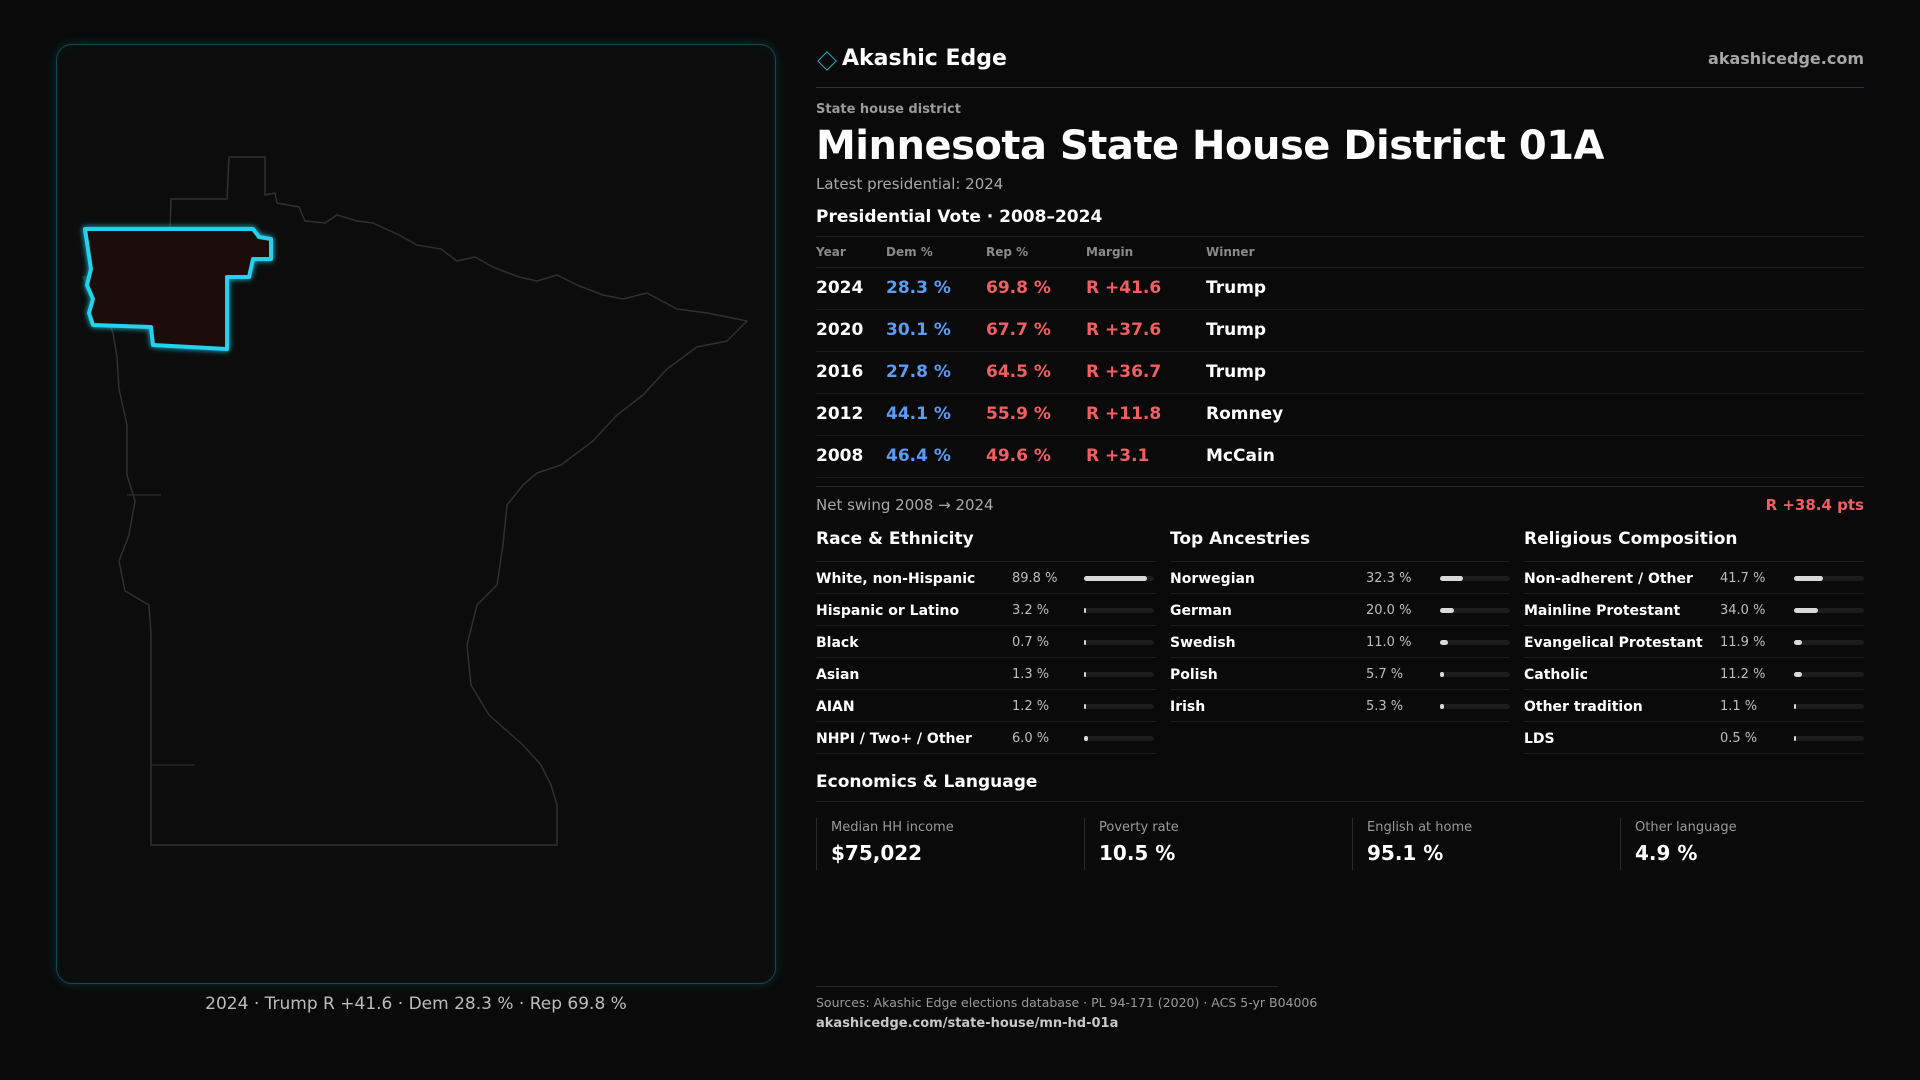 The width and height of the screenshot is (1920, 1080). What do you see at coordinates (1036, 330) in the screenshot?
I see `cell-rep: 67.7 %` at bounding box center [1036, 330].